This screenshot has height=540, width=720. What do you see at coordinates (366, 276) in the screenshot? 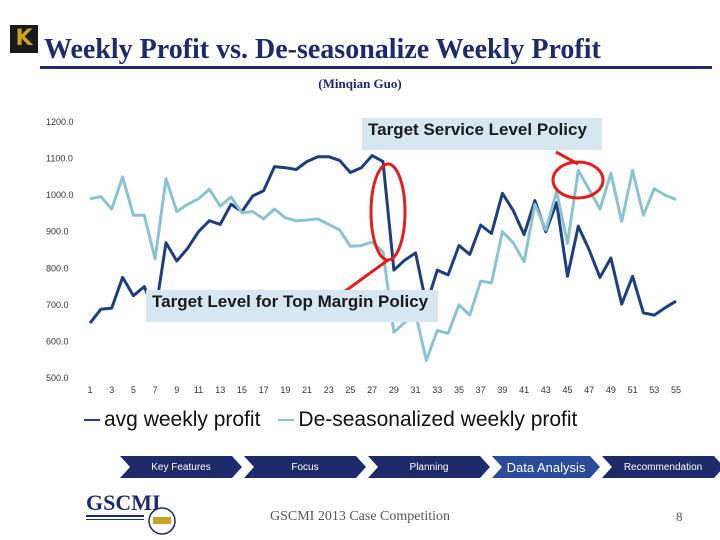
I see `highlight-pointer-top-margin` at bounding box center [366, 276].